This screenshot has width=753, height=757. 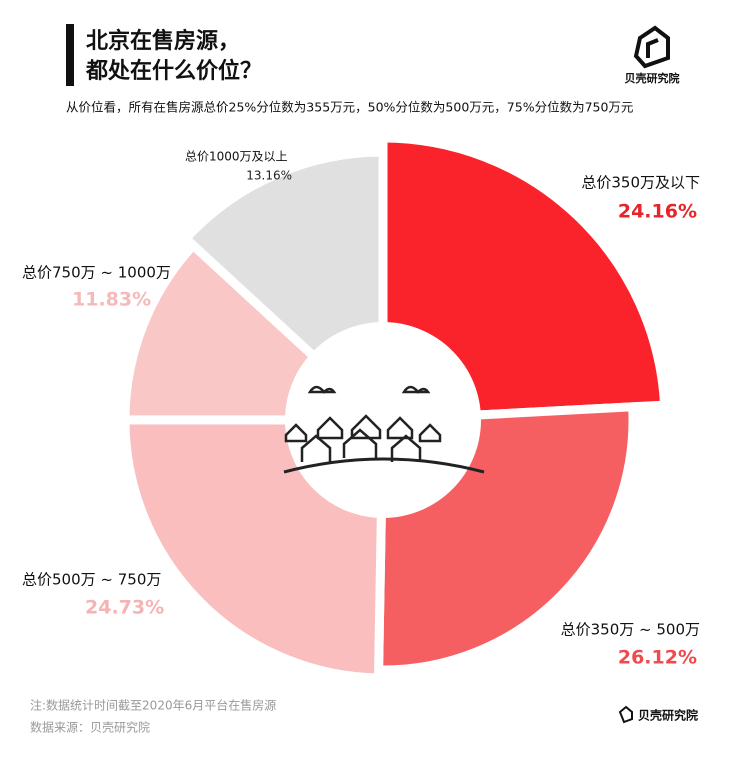 What do you see at coordinates (90, 727) in the screenshot?
I see `footer-source: 数据来源：贝壳研究院` at bounding box center [90, 727].